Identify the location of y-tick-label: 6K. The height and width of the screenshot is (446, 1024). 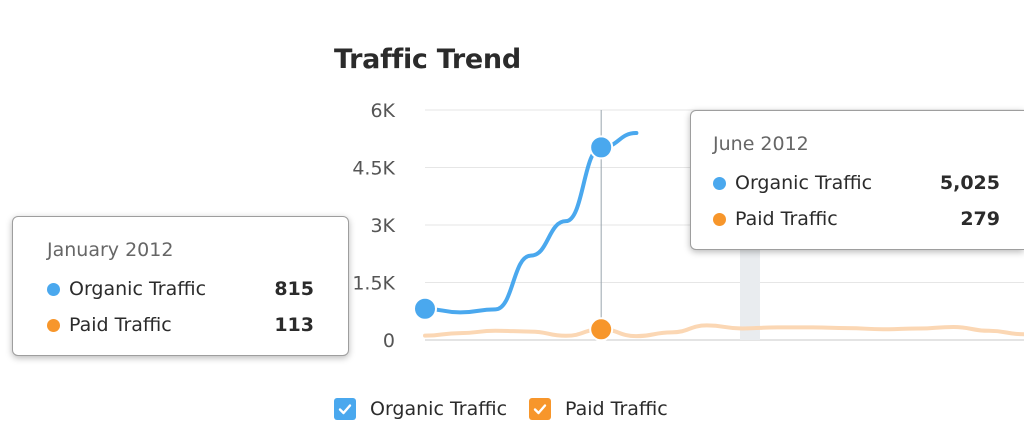
(382, 111).